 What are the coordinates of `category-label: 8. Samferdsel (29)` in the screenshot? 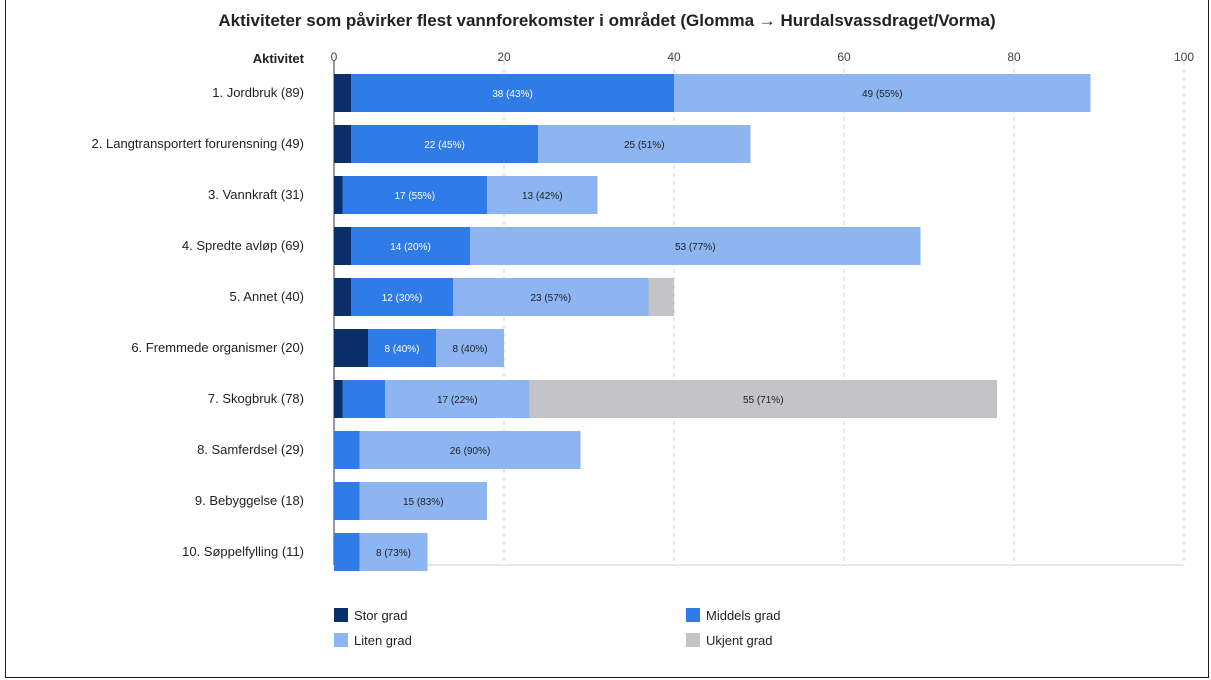 It's located at (250, 449).